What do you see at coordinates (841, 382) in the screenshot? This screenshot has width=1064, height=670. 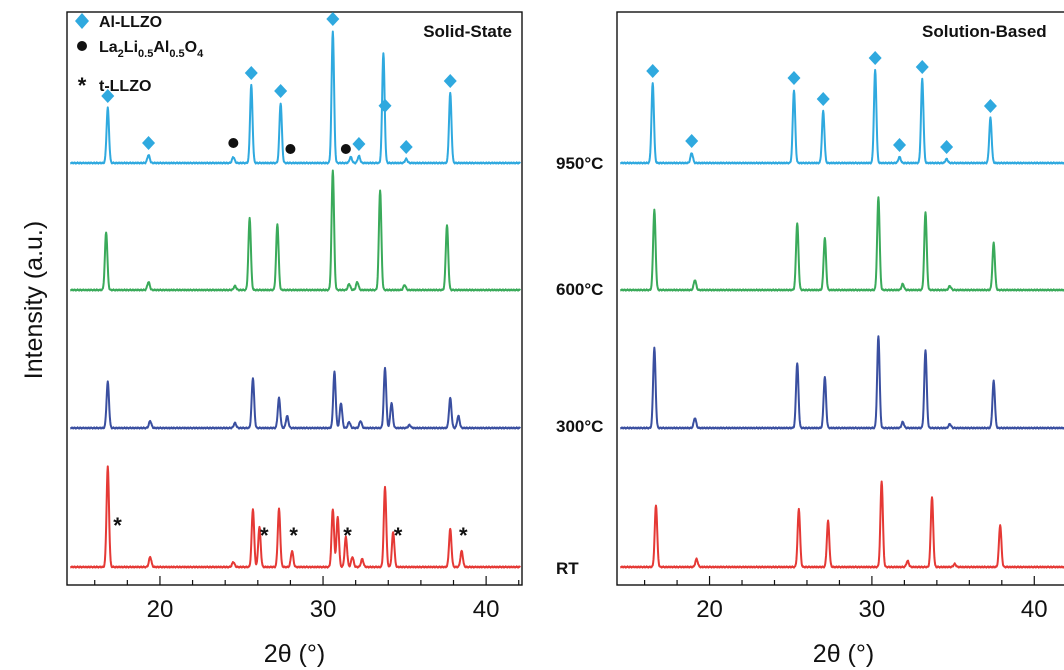 I see `solution-series-300c` at bounding box center [841, 382].